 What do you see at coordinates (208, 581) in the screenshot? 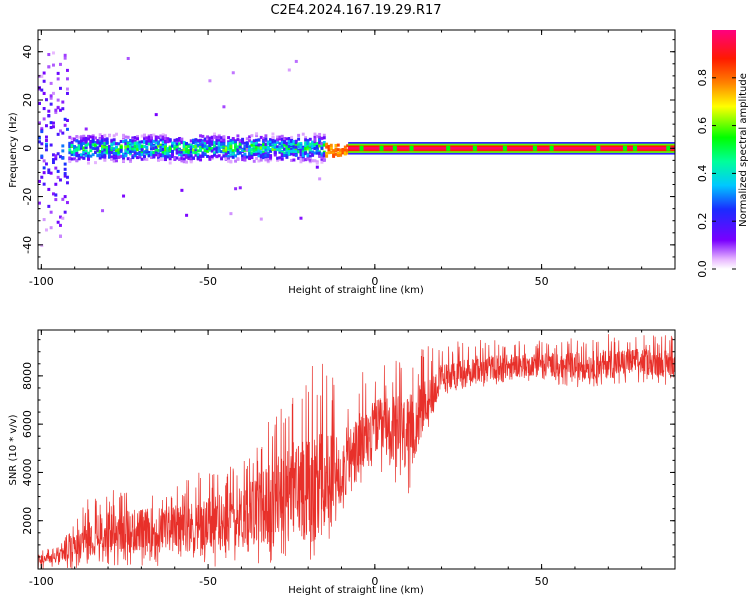
I see `snr-x-tick-label: -50` at bounding box center [208, 581].